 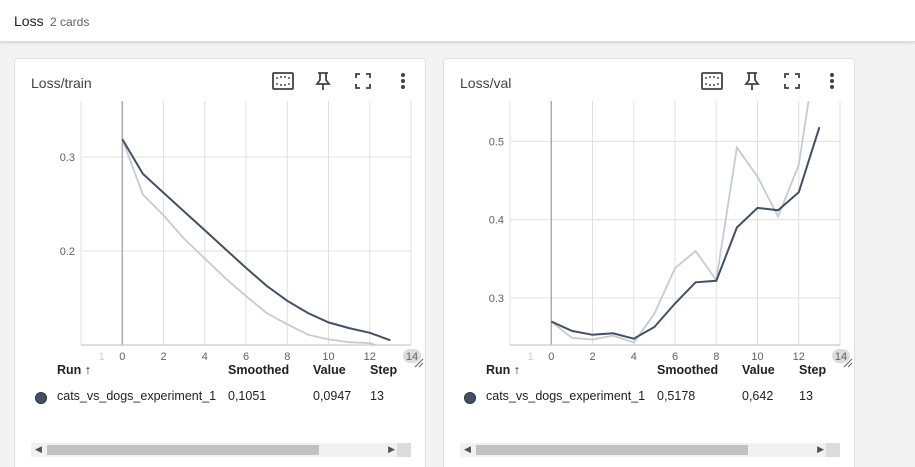 What do you see at coordinates (70, 22) in the screenshot?
I see `card-count: 2 cards` at bounding box center [70, 22].